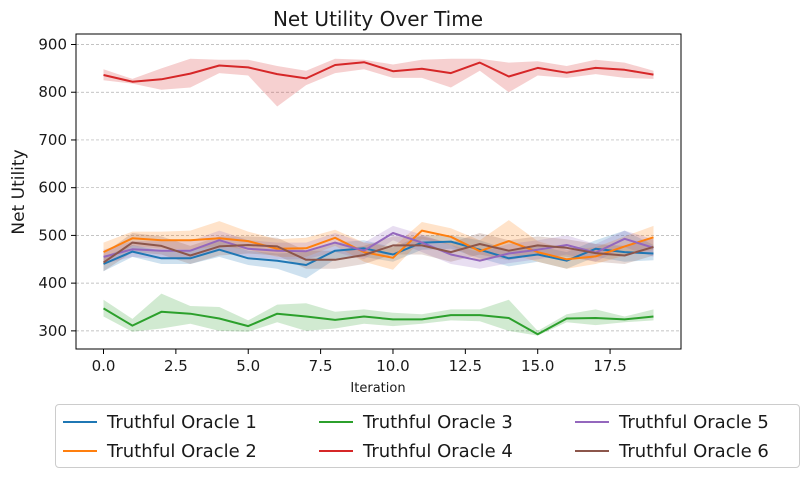 The width and height of the screenshot is (810, 478). Describe the element at coordinates (19, 191) in the screenshot. I see `y-axis-label: Net Utility` at that location.